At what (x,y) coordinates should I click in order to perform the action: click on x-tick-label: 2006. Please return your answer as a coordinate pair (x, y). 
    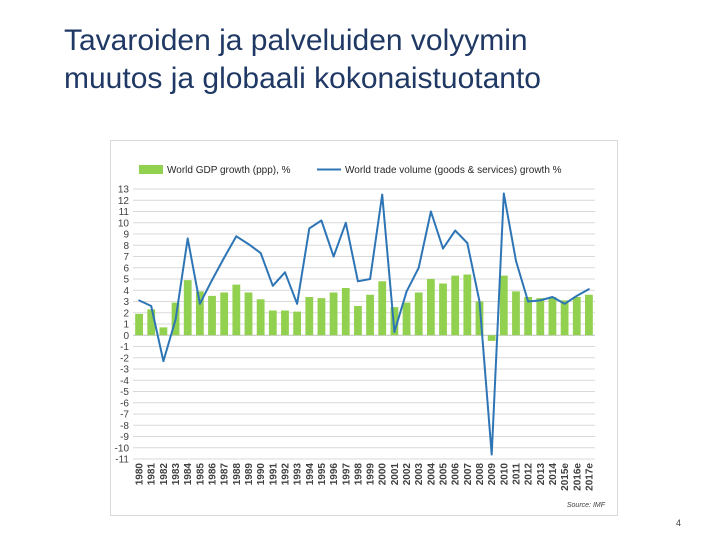
    Looking at the image, I should click on (456, 474).